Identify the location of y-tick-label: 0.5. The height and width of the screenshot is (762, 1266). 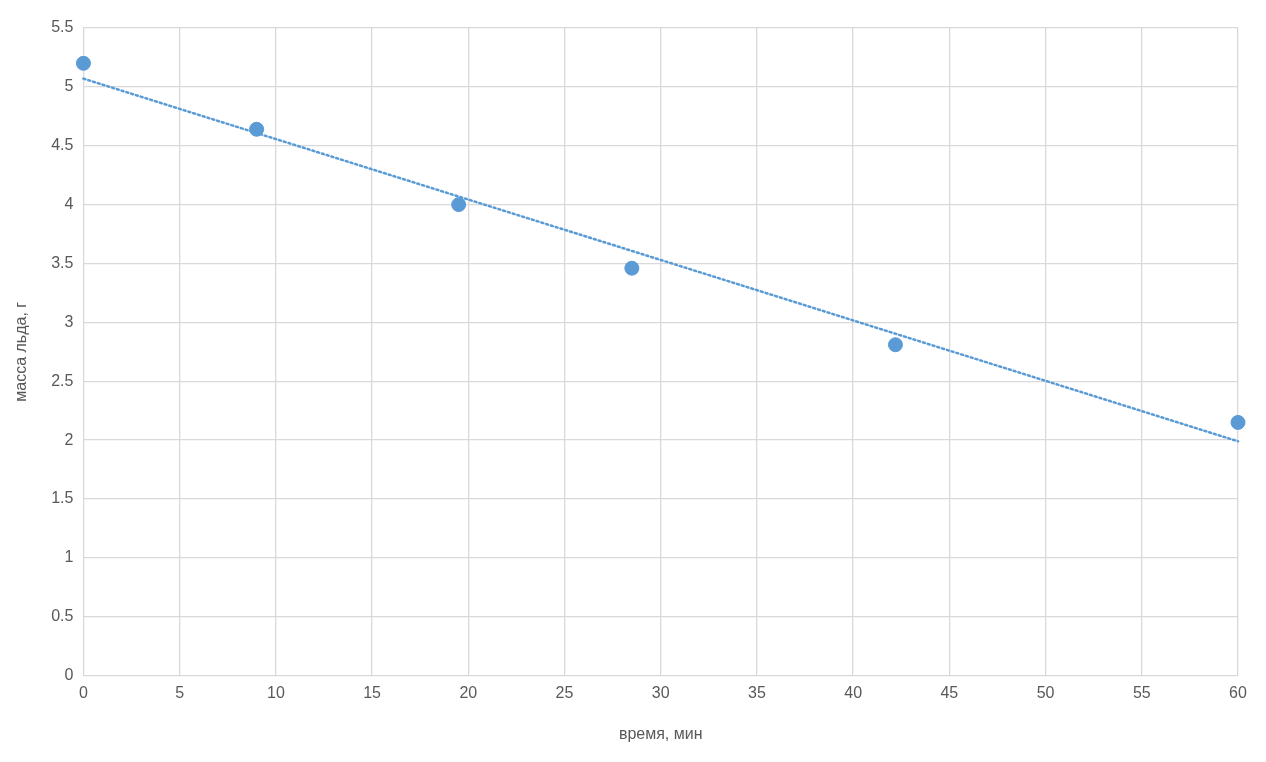
(62, 616).